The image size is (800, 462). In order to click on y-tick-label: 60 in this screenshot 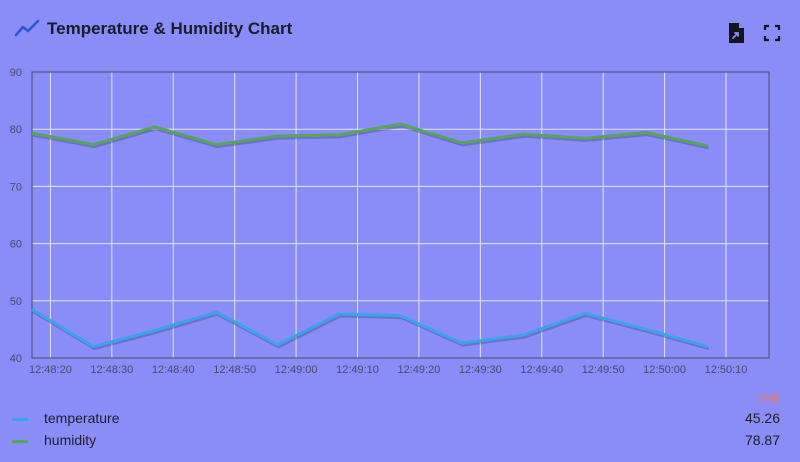, I will do `click(16, 245)`.